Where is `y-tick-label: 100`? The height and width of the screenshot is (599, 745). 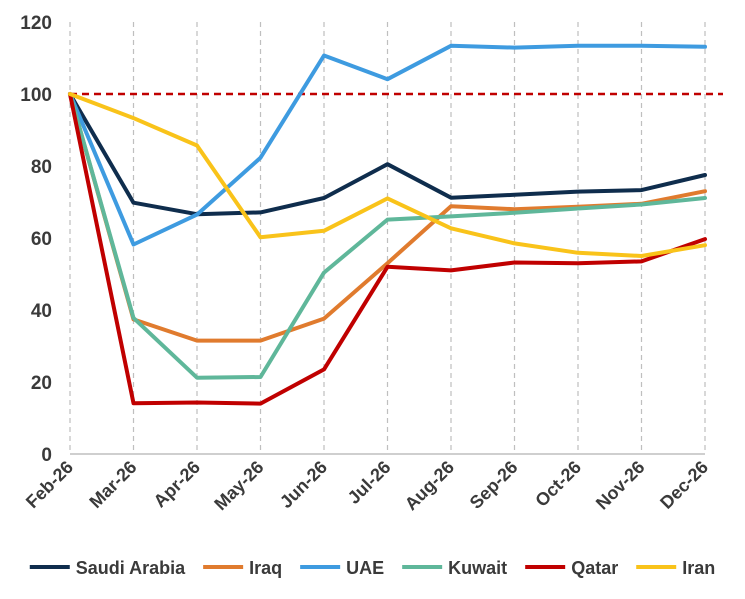 y-tick-label: 100 is located at coordinates (36, 95).